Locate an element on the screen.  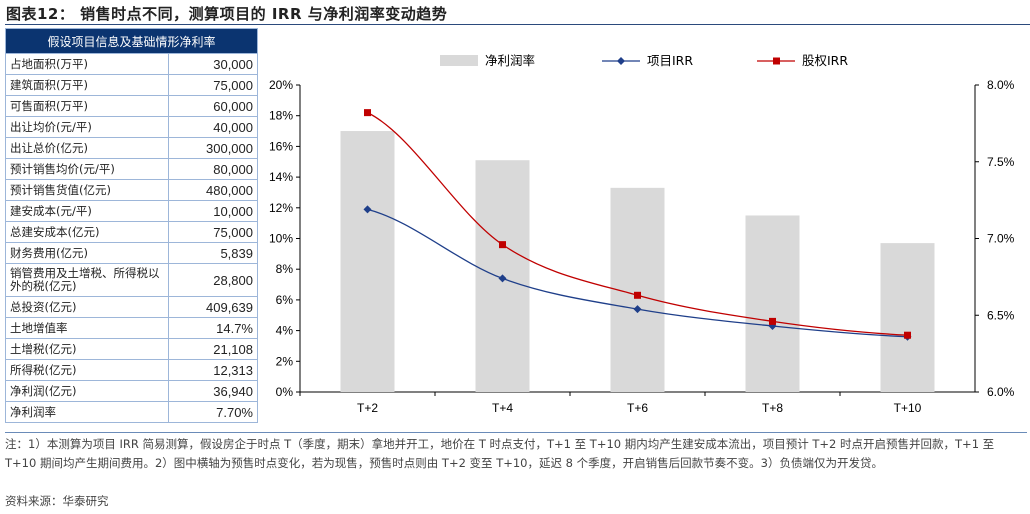
diamond-marker-icon is located at coordinates (621, 61).